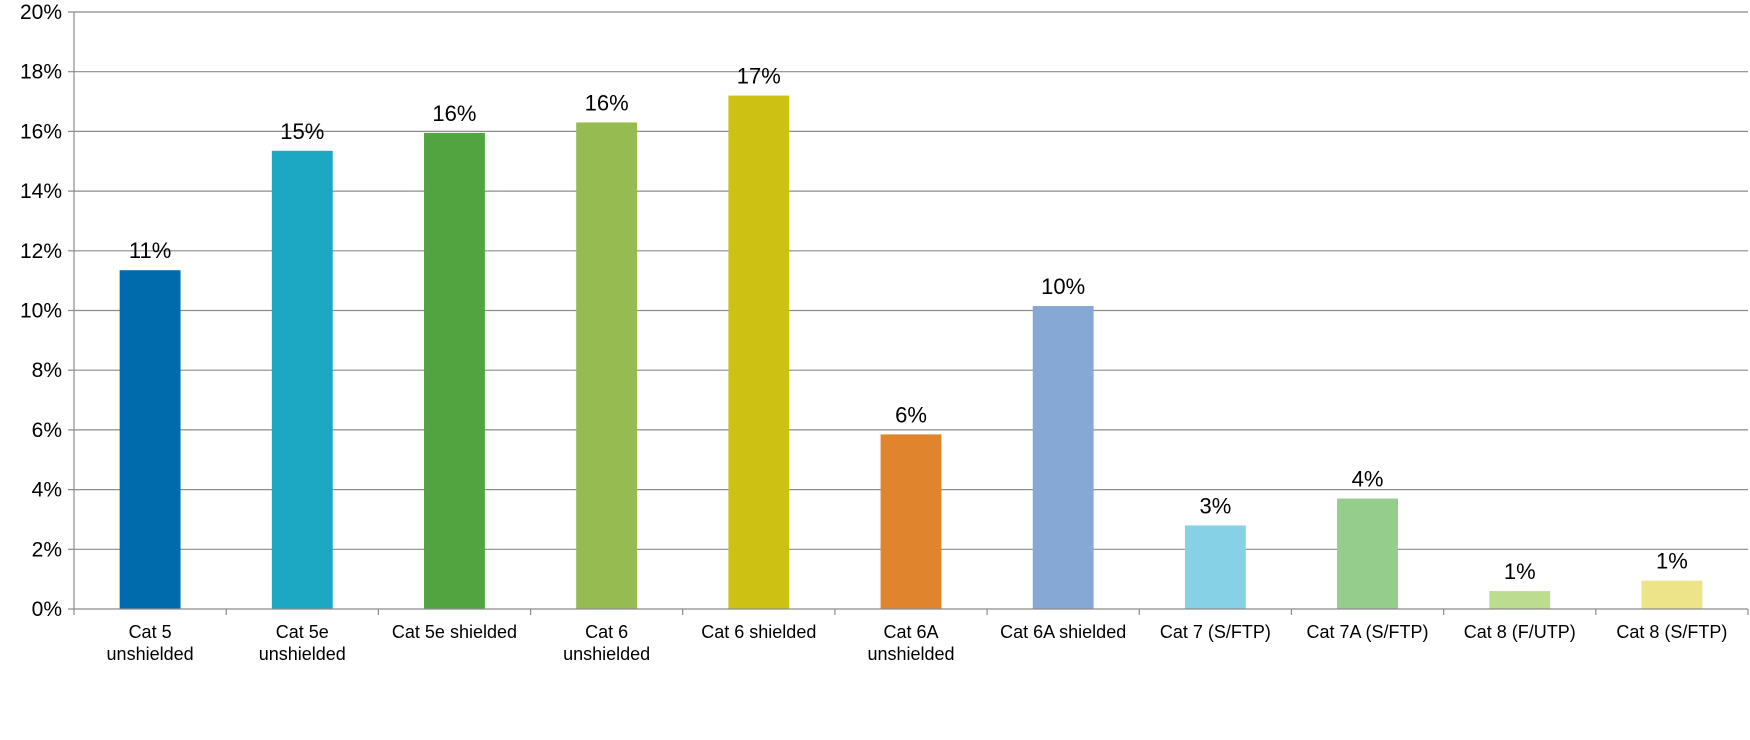 The image size is (1750, 740). What do you see at coordinates (759, 76) in the screenshot?
I see `data-label: 17%` at bounding box center [759, 76].